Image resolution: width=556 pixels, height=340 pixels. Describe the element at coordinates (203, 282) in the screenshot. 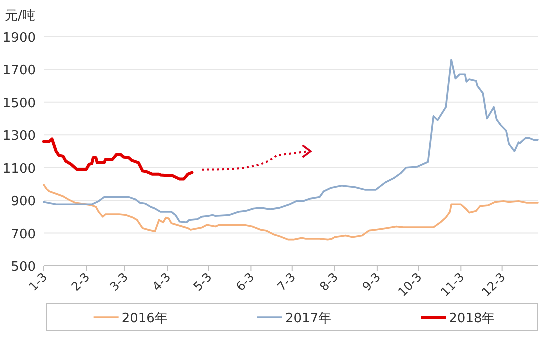

I see `x-tick-label: 5-3` at that location.